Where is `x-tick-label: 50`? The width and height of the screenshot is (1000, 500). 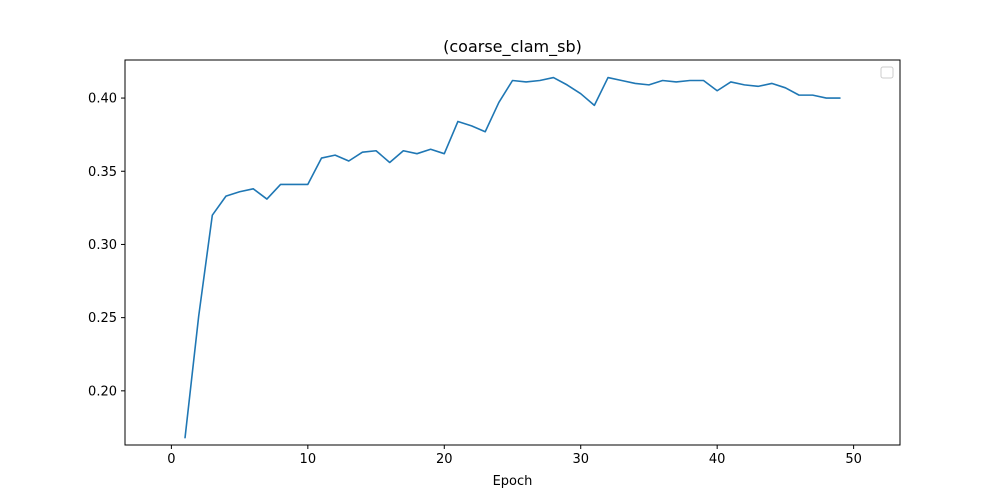
x-tick-label: 50 is located at coordinates (853, 459).